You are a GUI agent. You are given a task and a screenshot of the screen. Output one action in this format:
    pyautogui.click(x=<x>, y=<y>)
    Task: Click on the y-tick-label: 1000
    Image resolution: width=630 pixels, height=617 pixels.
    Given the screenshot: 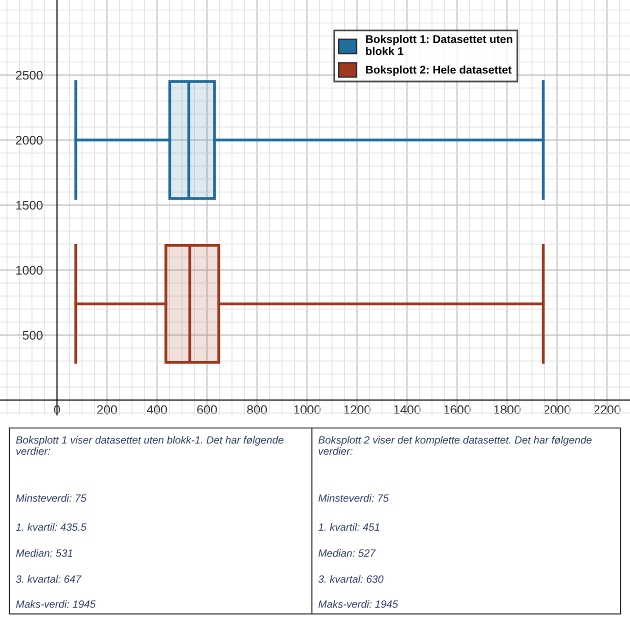 What is the action you would take?
    pyautogui.click(x=29, y=270)
    